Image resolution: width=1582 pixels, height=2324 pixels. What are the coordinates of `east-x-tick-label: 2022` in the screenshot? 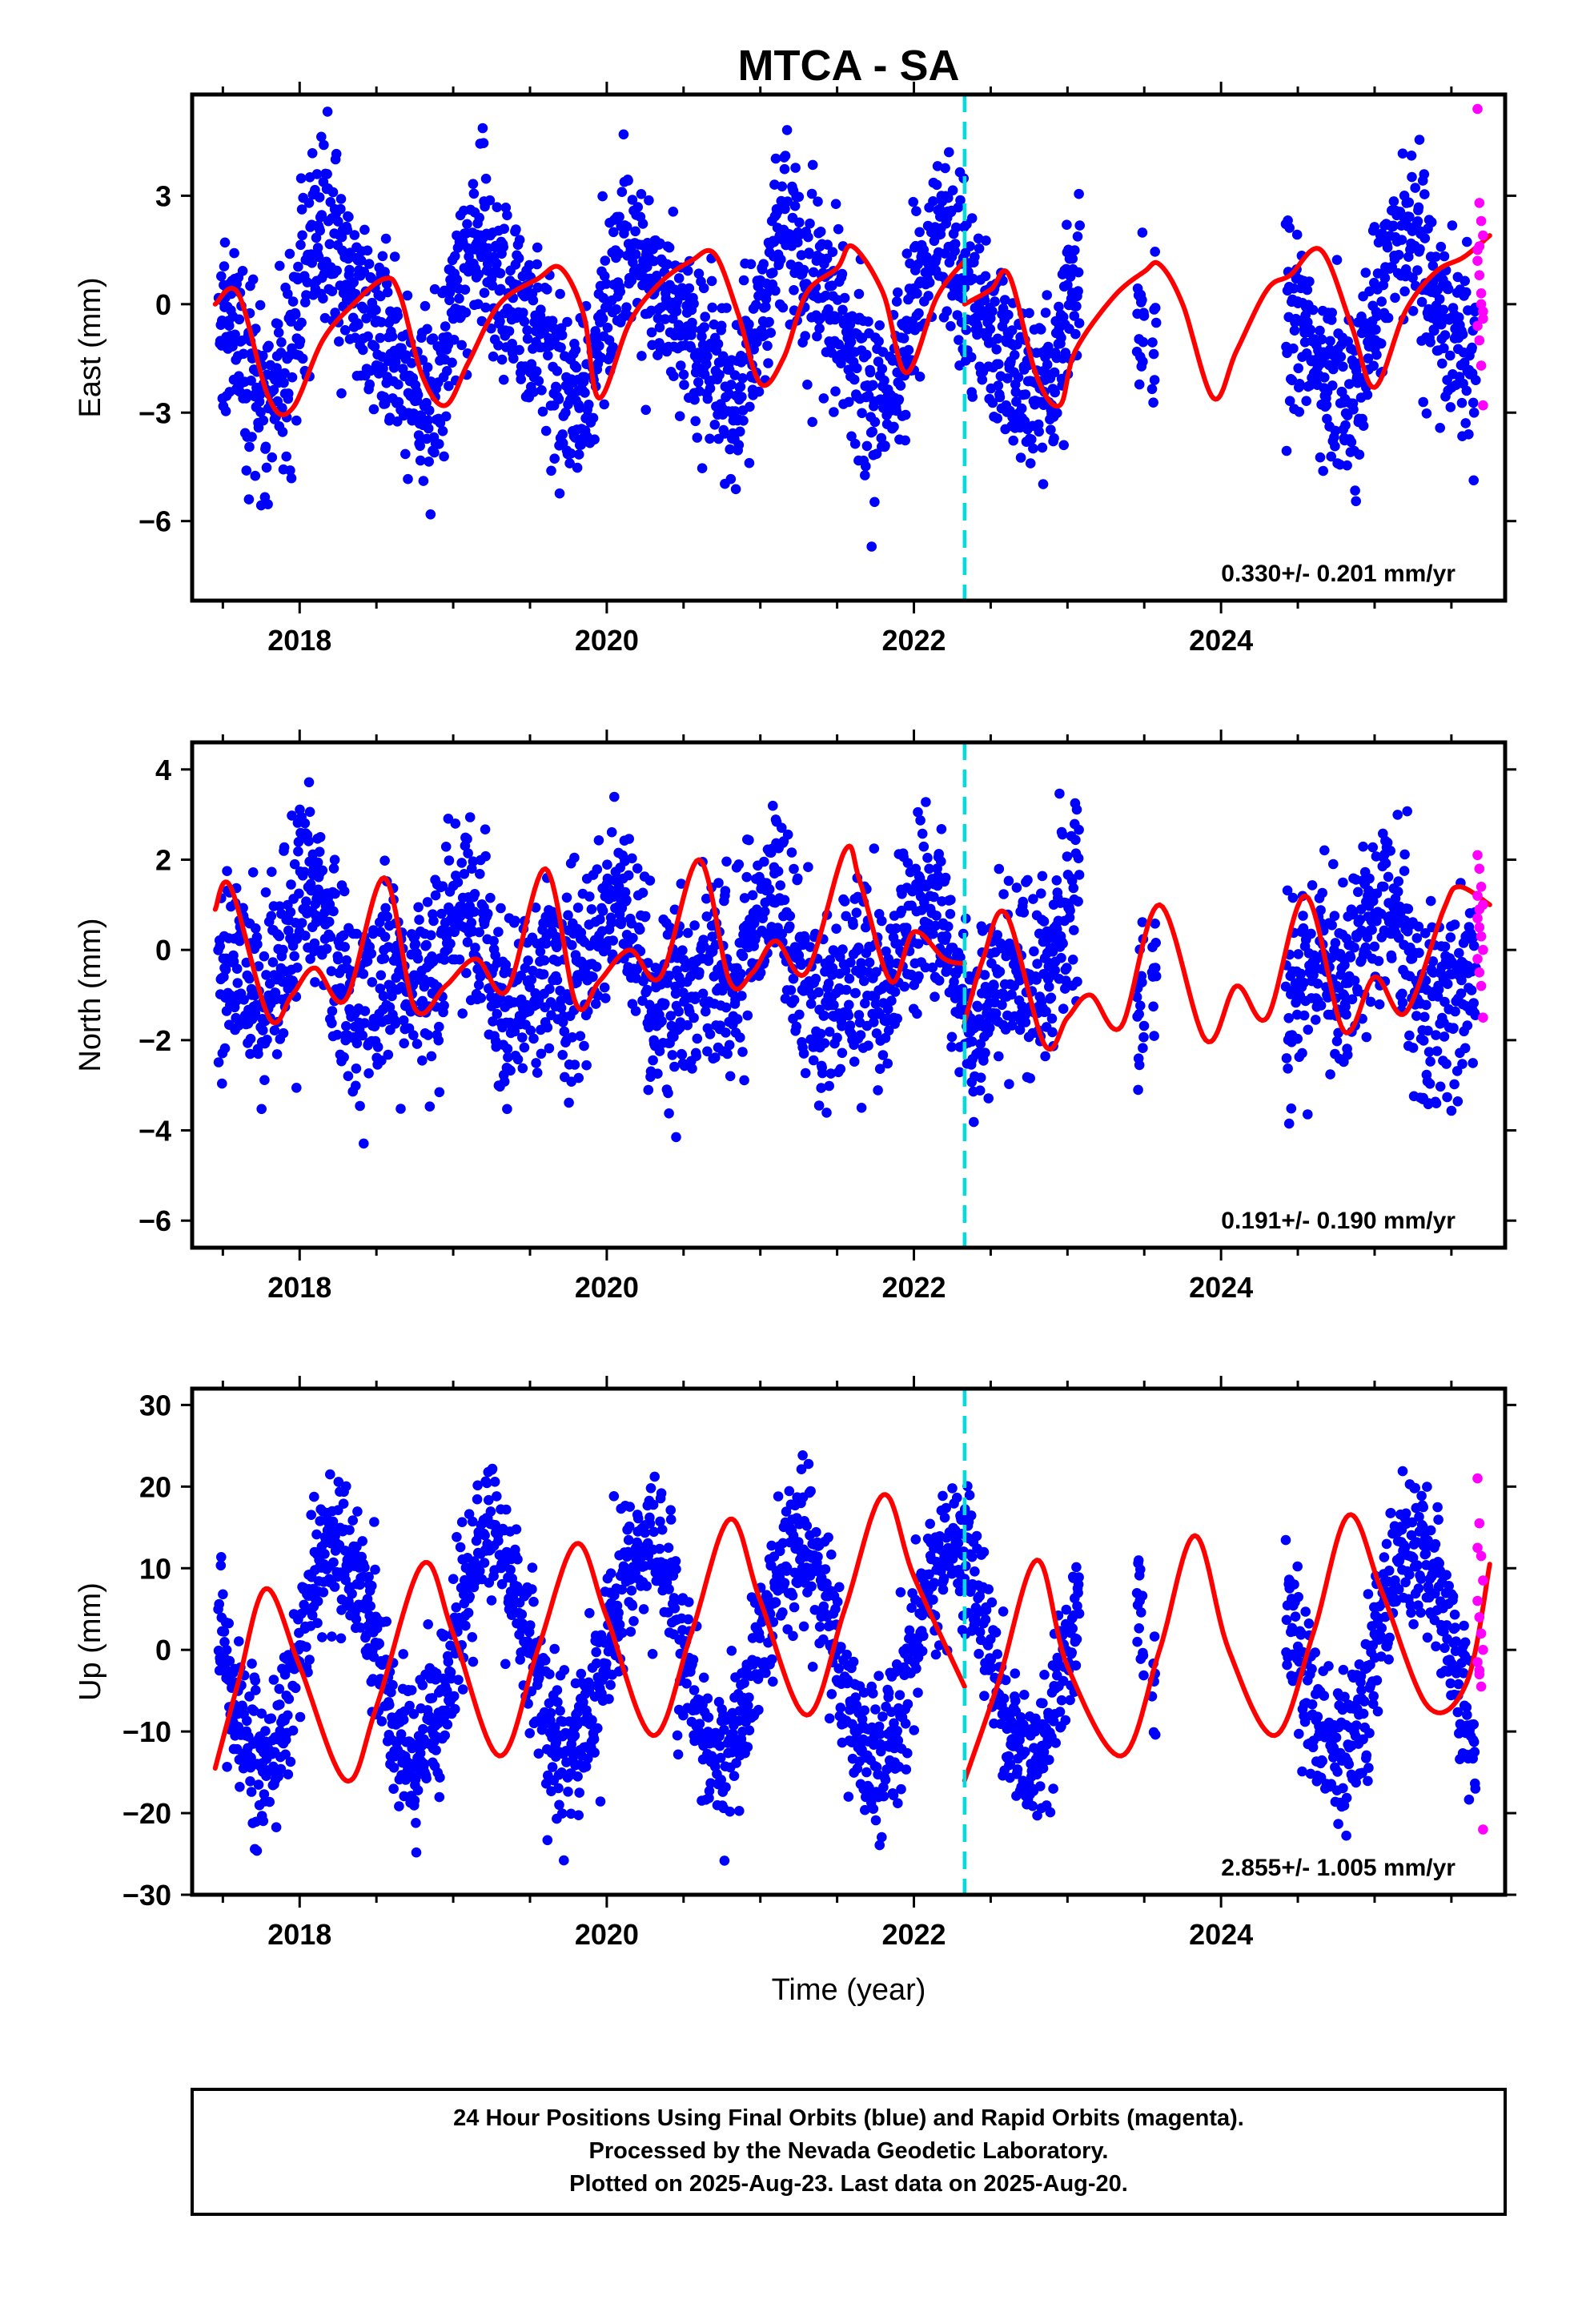 It's located at (913, 640).